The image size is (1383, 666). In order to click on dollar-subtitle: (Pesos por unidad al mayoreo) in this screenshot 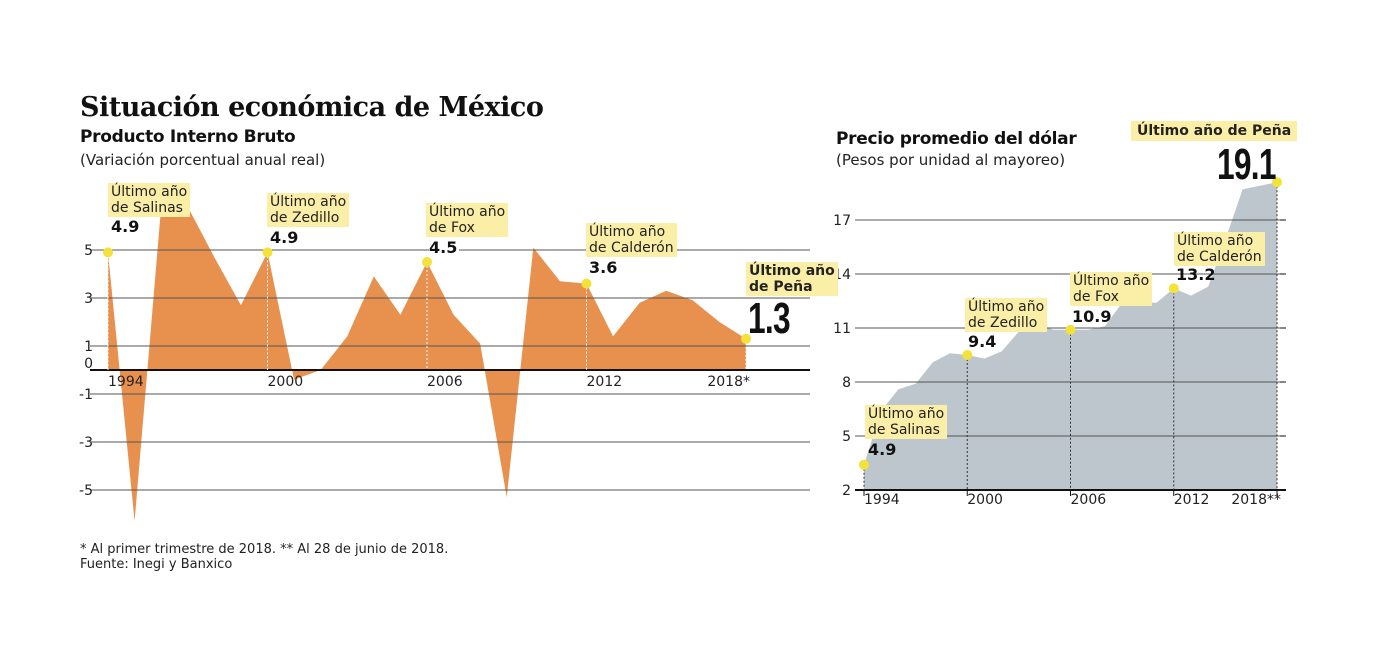, I will do `click(951, 160)`.